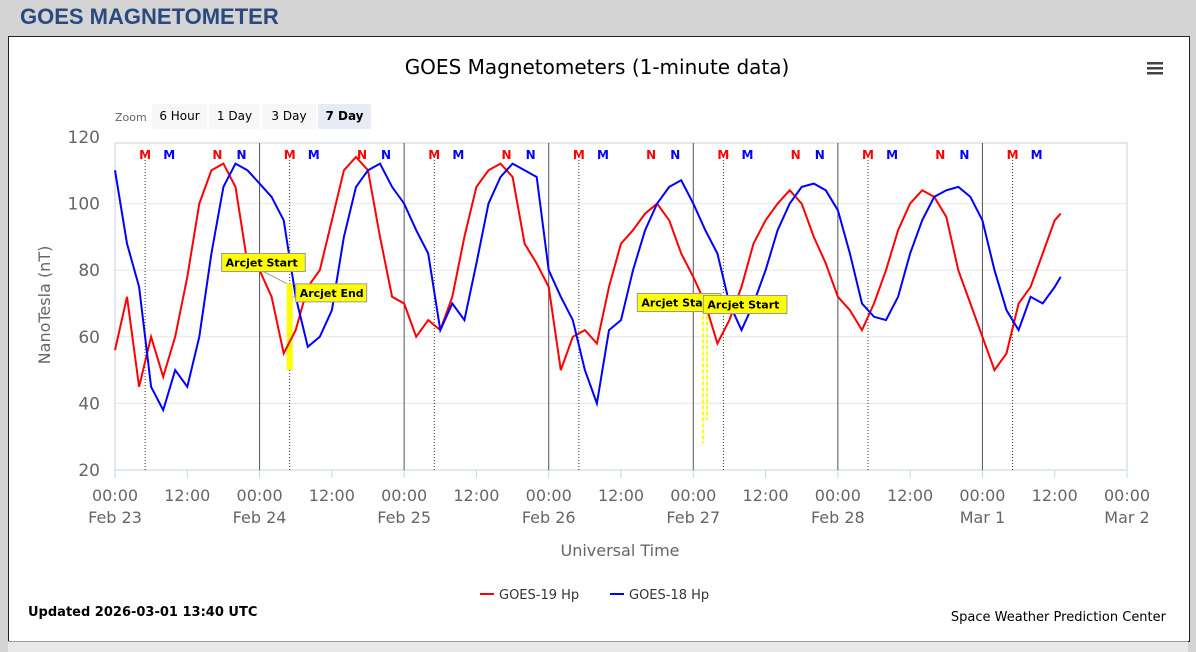 Image resolution: width=1196 pixels, height=652 pixels. I want to click on zoom-button-label: 6 Hour, so click(179, 116).